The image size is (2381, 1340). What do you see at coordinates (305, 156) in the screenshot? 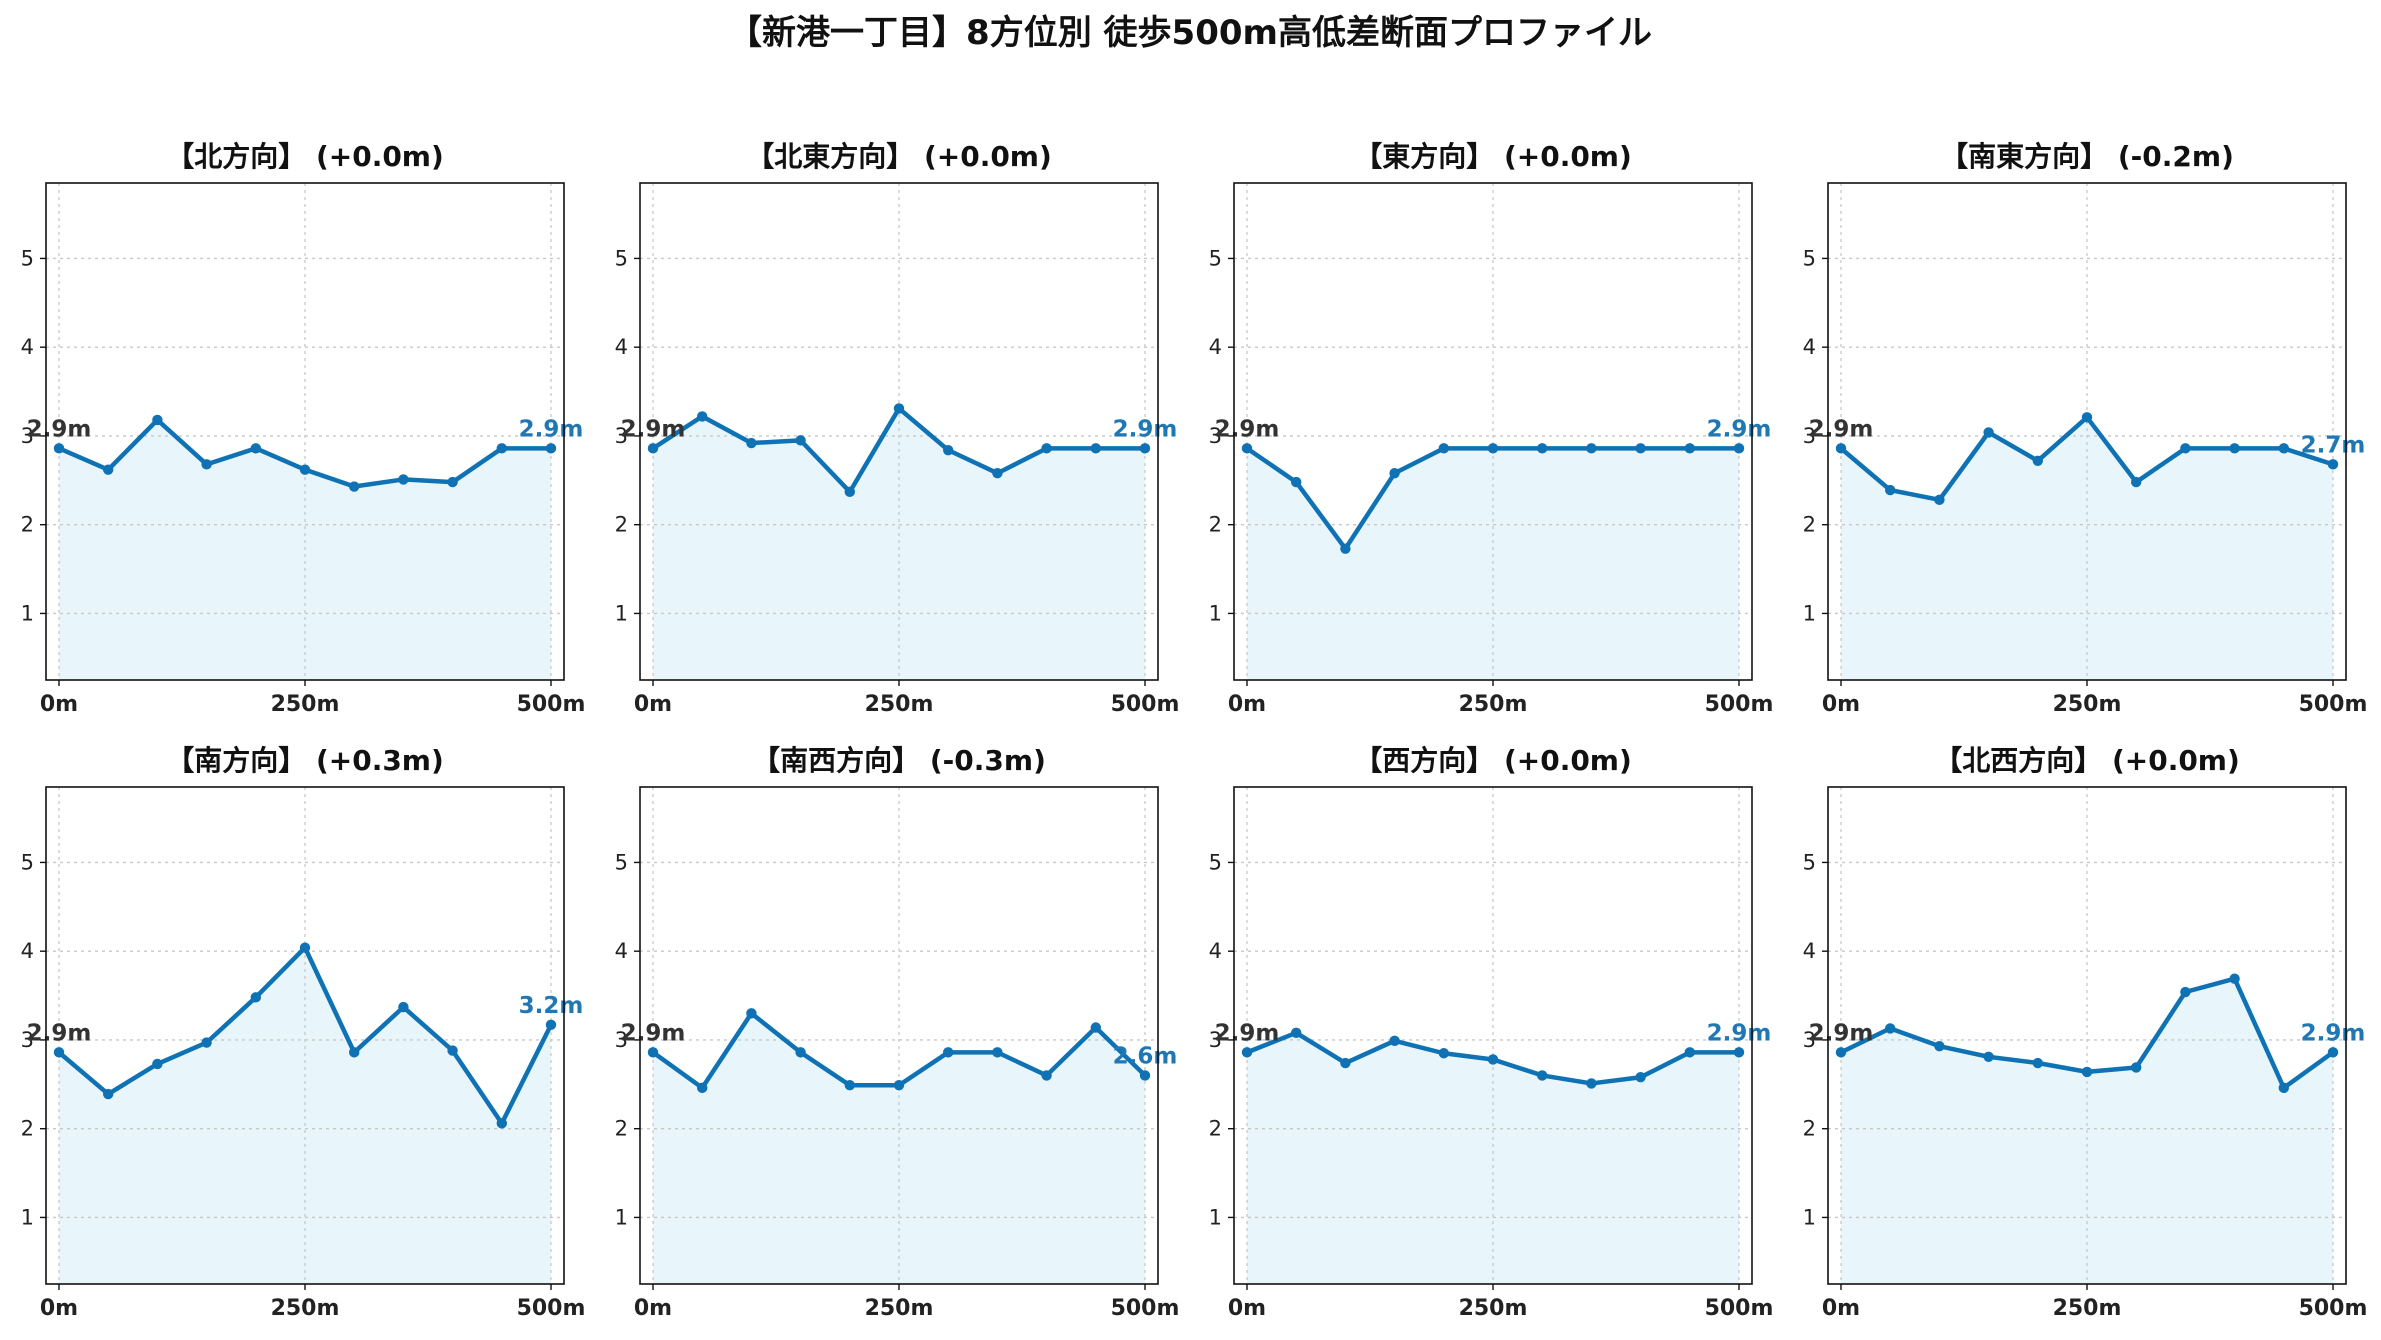
I see `panel-title: 【北方向】 (+0.0m)` at bounding box center [305, 156].